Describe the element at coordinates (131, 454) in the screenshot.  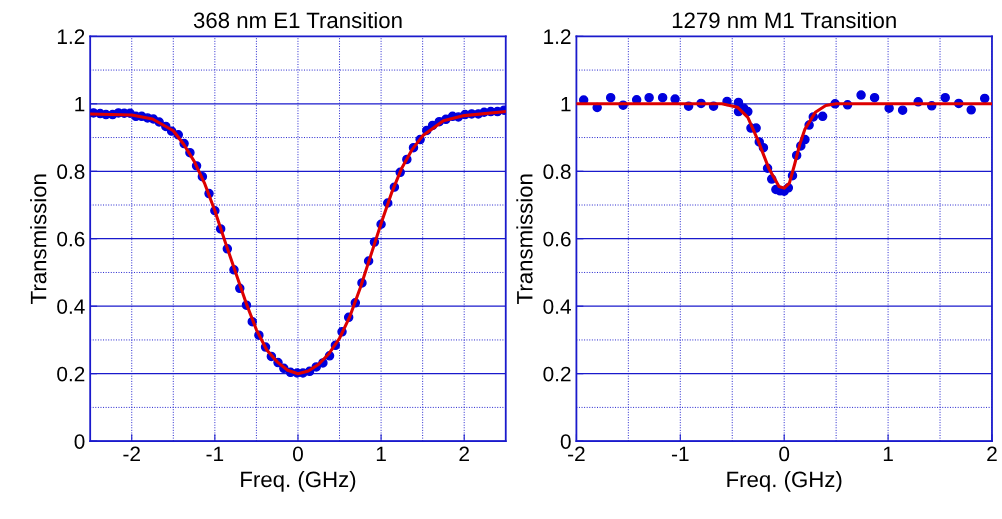
I see `x-tick-label: -2` at that location.